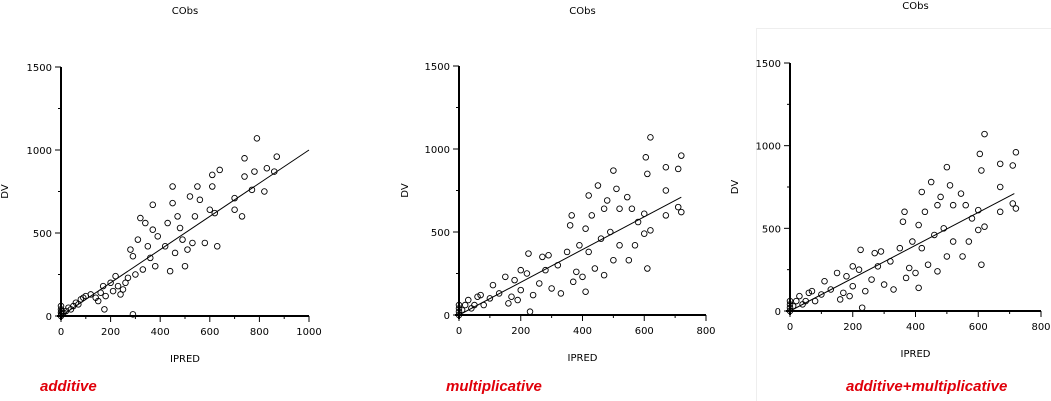 Image resolution: width=1051 pixels, height=401 pixels. What do you see at coordinates (185, 11) in the screenshot?
I see `chart-title: CObs` at bounding box center [185, 11].